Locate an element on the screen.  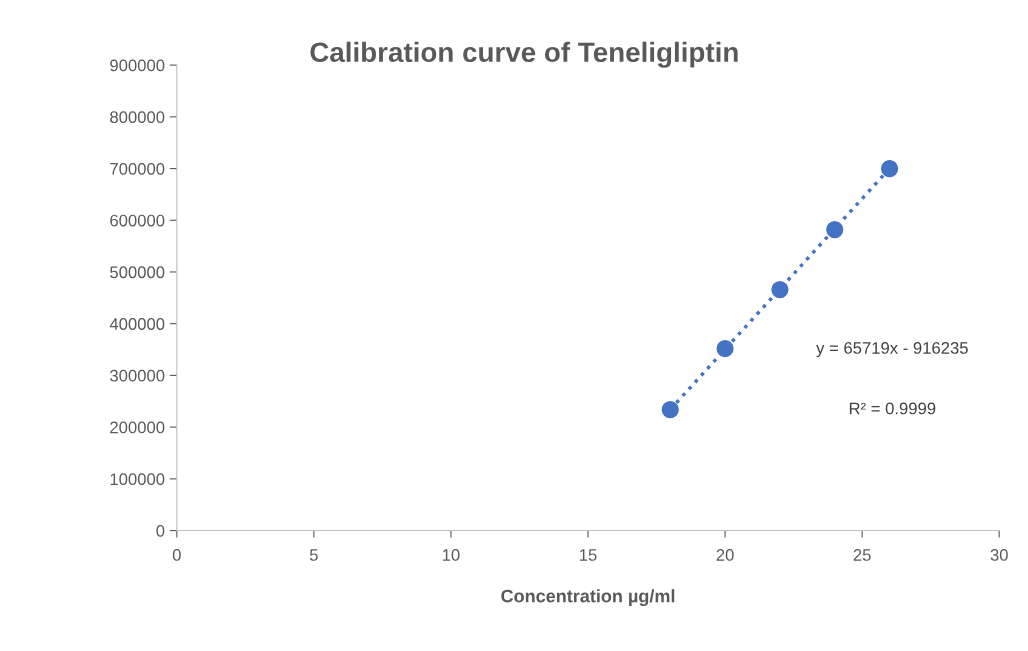
x-tick-label: 25 is located at coordinates (862, 555).